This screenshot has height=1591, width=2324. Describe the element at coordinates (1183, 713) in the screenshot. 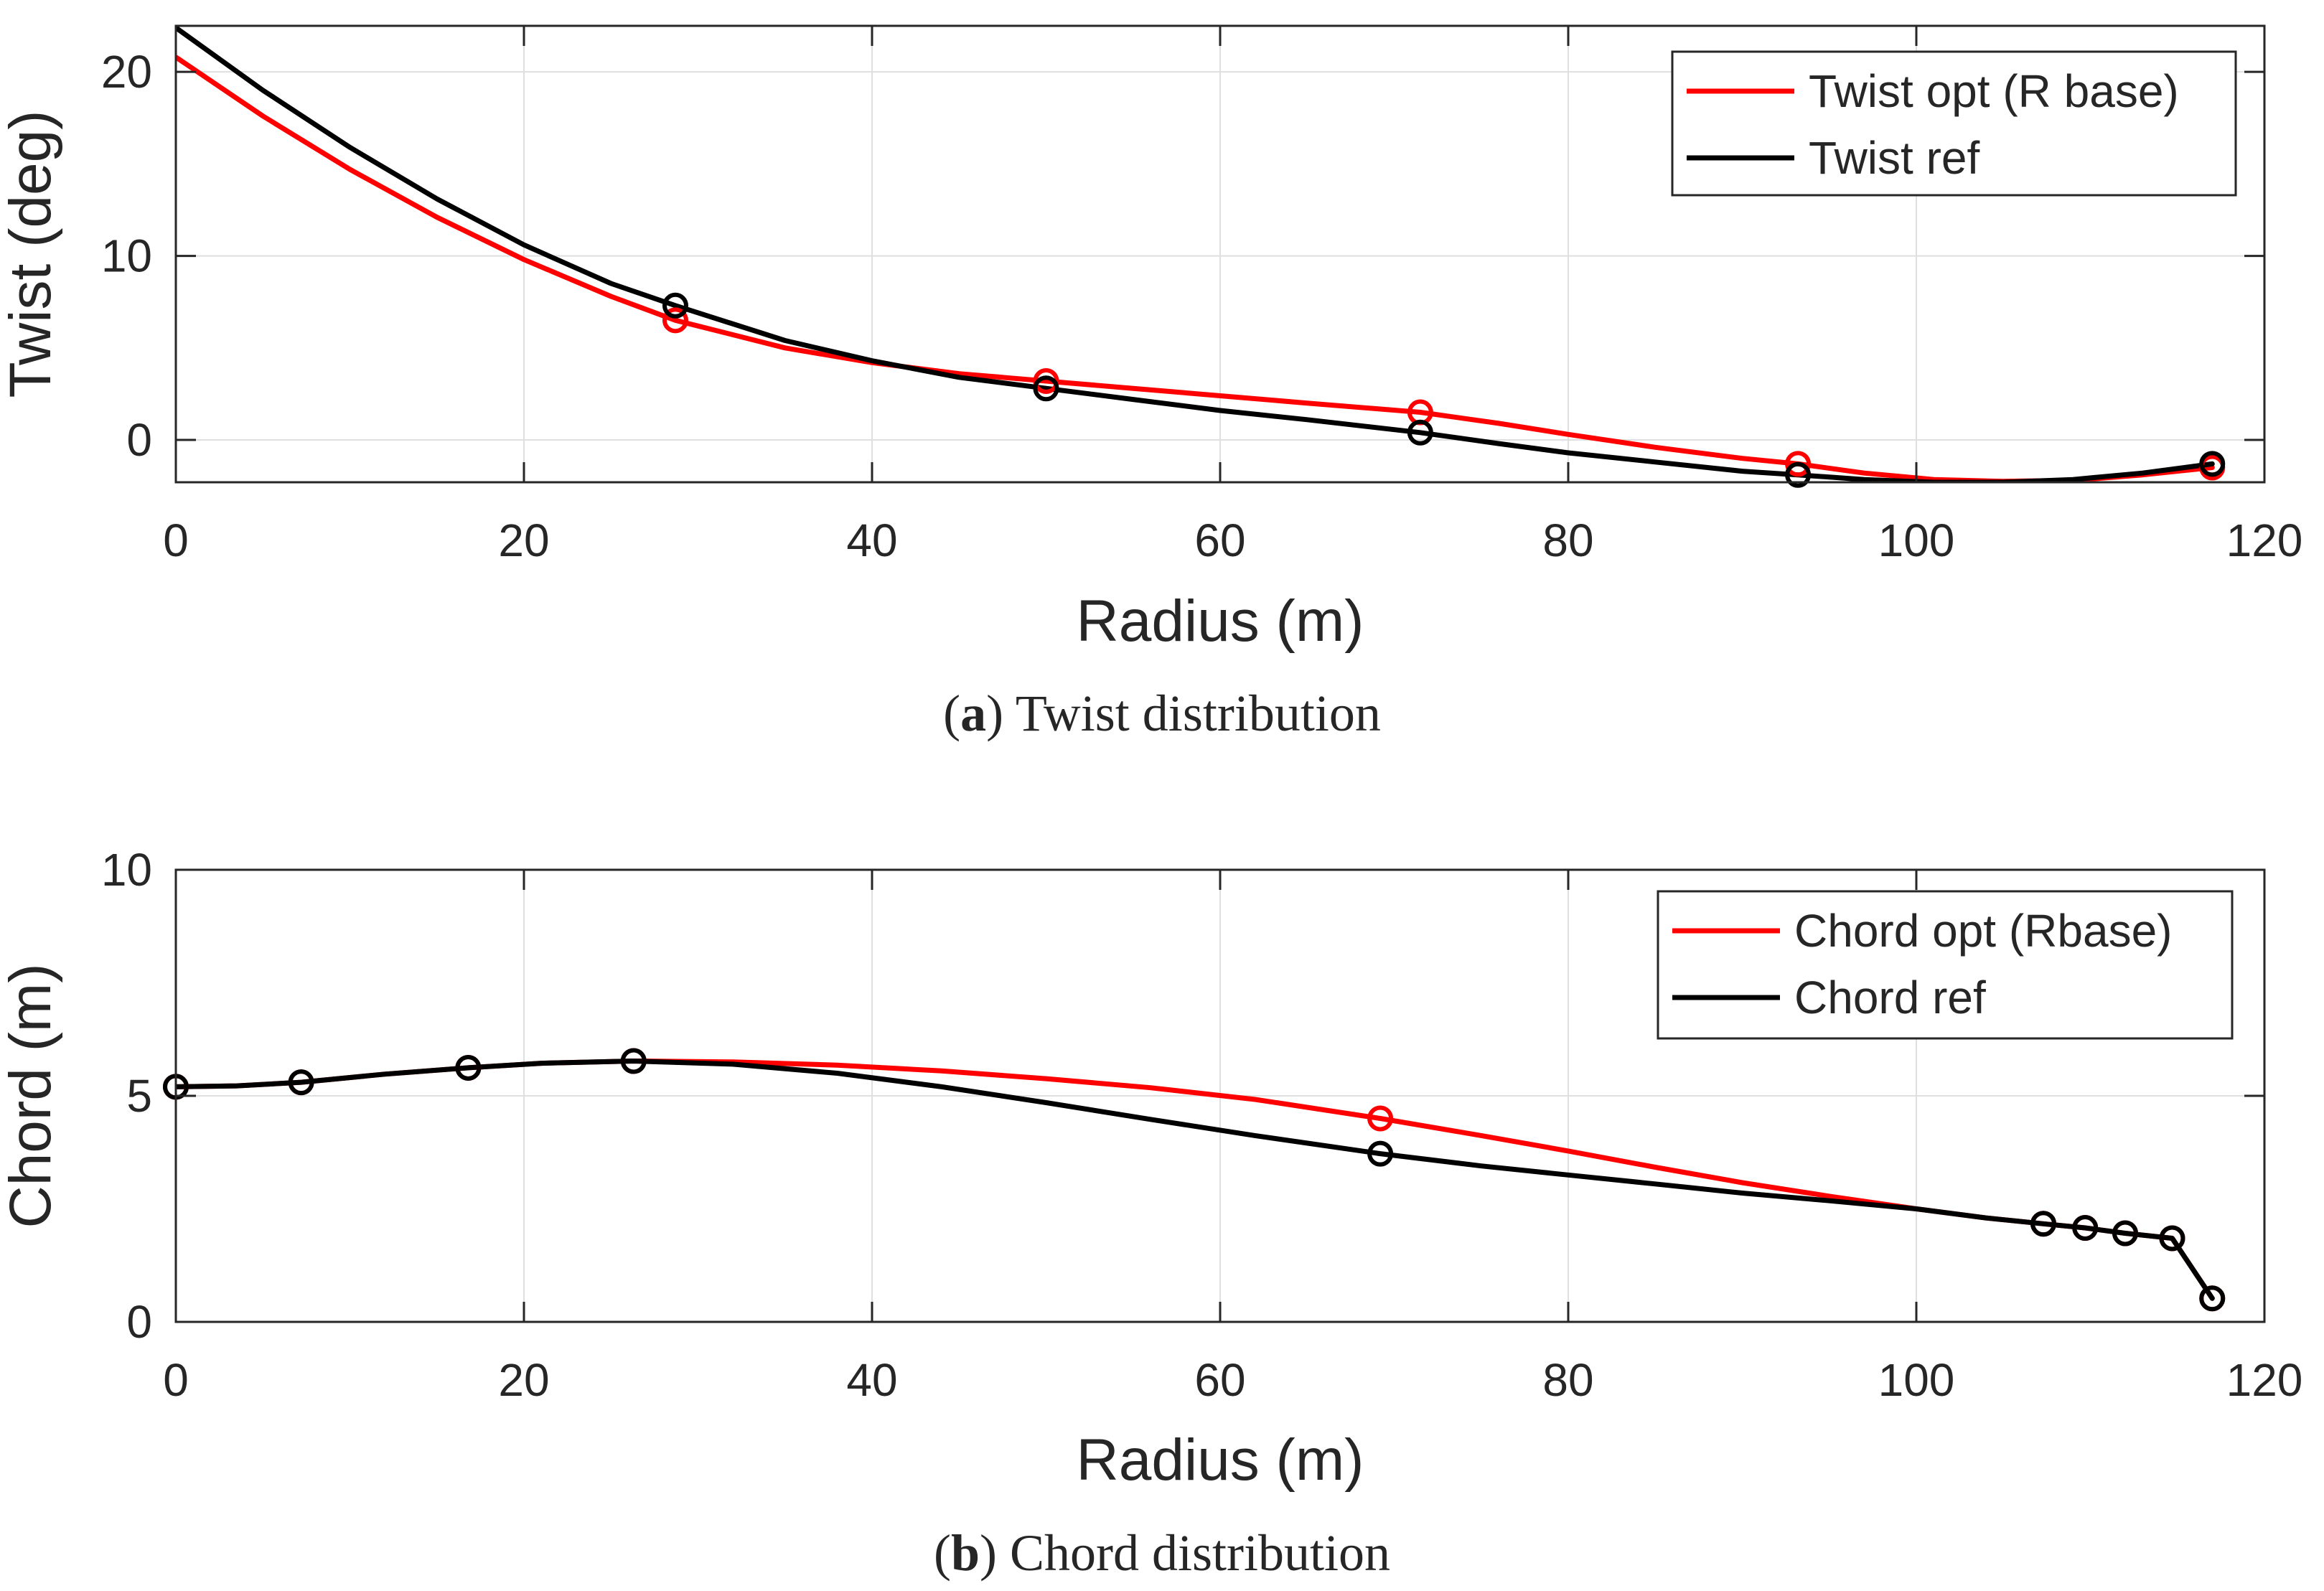

I see `caption-text-a: ) Twist distribution` at that location.